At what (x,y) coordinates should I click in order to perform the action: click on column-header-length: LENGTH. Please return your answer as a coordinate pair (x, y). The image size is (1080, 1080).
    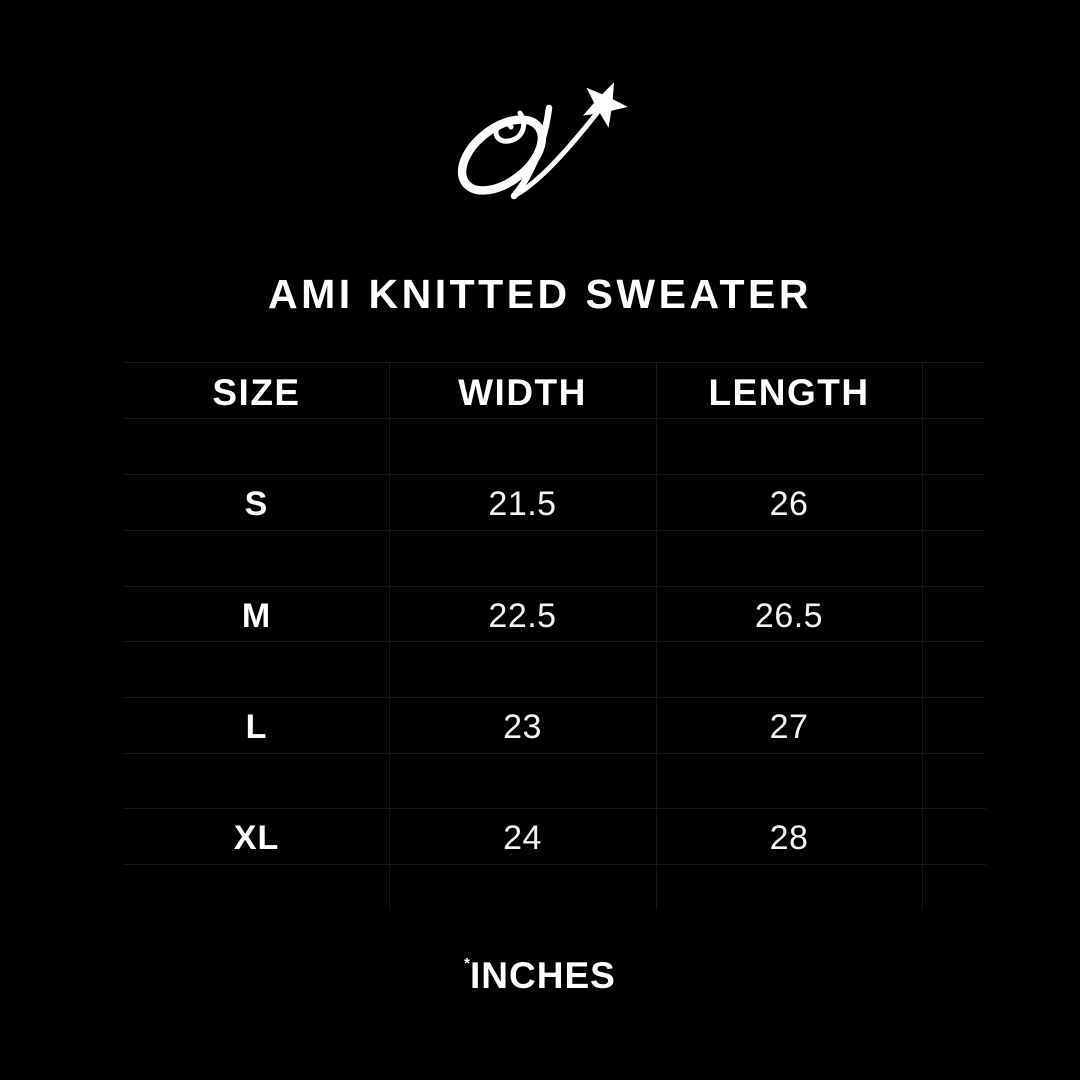
    Looking at the image, I should click on (789, 392).